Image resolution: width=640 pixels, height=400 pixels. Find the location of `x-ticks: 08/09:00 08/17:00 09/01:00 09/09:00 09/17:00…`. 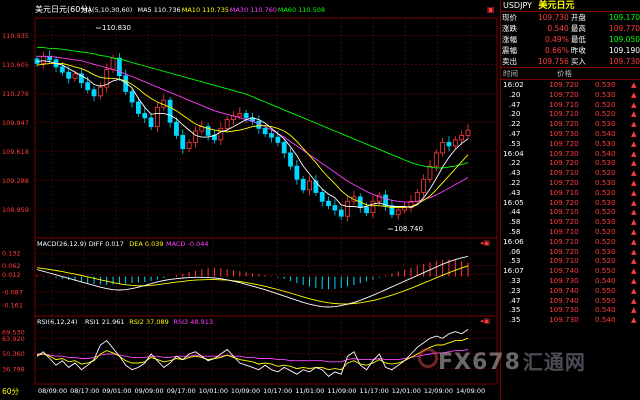

x-ticks: 08/09:00 08/17:00 09/01:00 09/09:00 09/17:00… is located at coordinates (261, 391).